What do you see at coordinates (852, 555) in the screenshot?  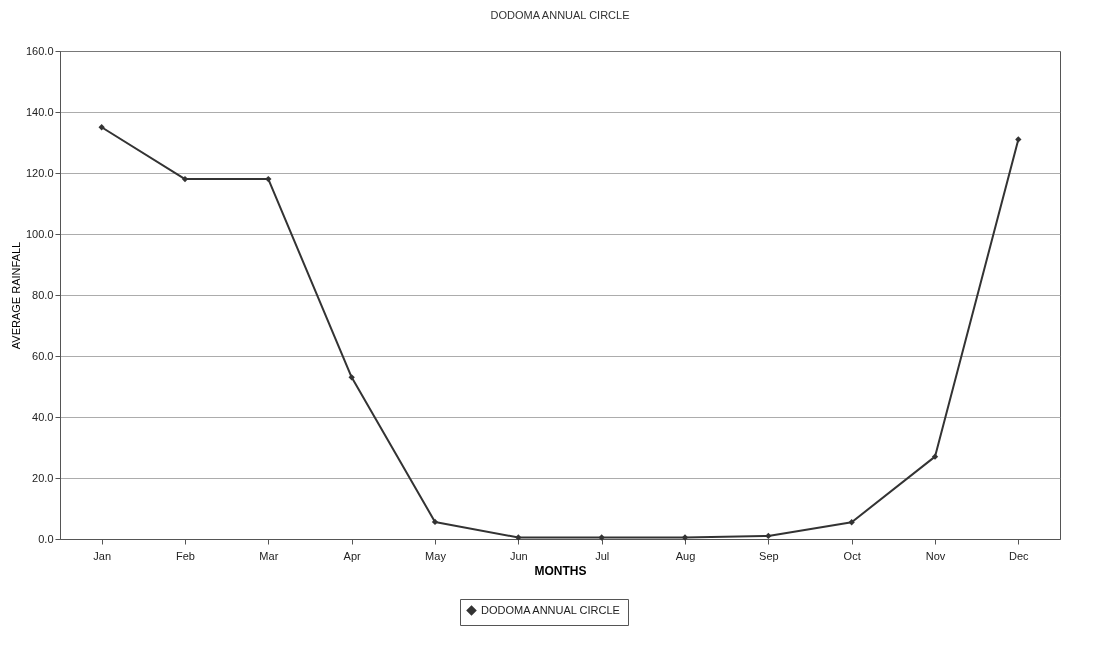 I see `x-tick-label: Oct` at bounding box center [852, 555].